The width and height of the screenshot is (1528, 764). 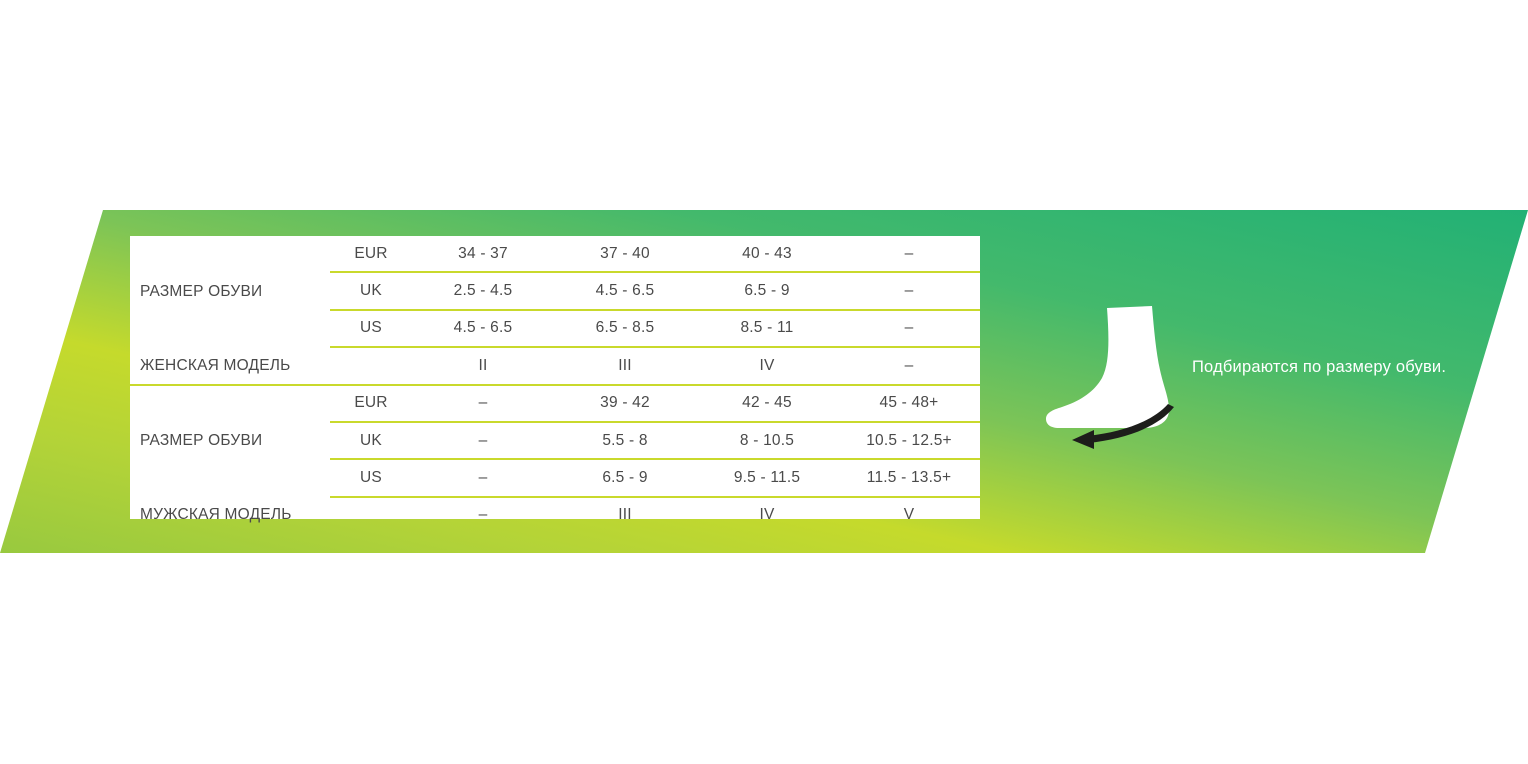 I want to click on men-eur-col4: 45 - 48+, so click(x=909, y=403).